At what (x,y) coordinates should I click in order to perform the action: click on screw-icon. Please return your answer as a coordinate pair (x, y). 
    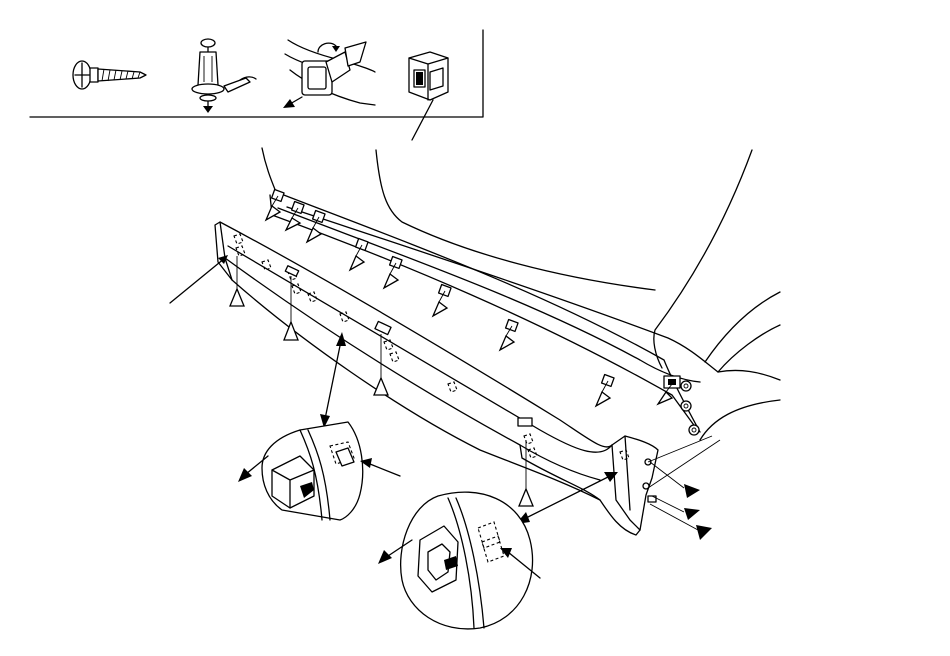
    Looking at the image, I should click on (109, 75).